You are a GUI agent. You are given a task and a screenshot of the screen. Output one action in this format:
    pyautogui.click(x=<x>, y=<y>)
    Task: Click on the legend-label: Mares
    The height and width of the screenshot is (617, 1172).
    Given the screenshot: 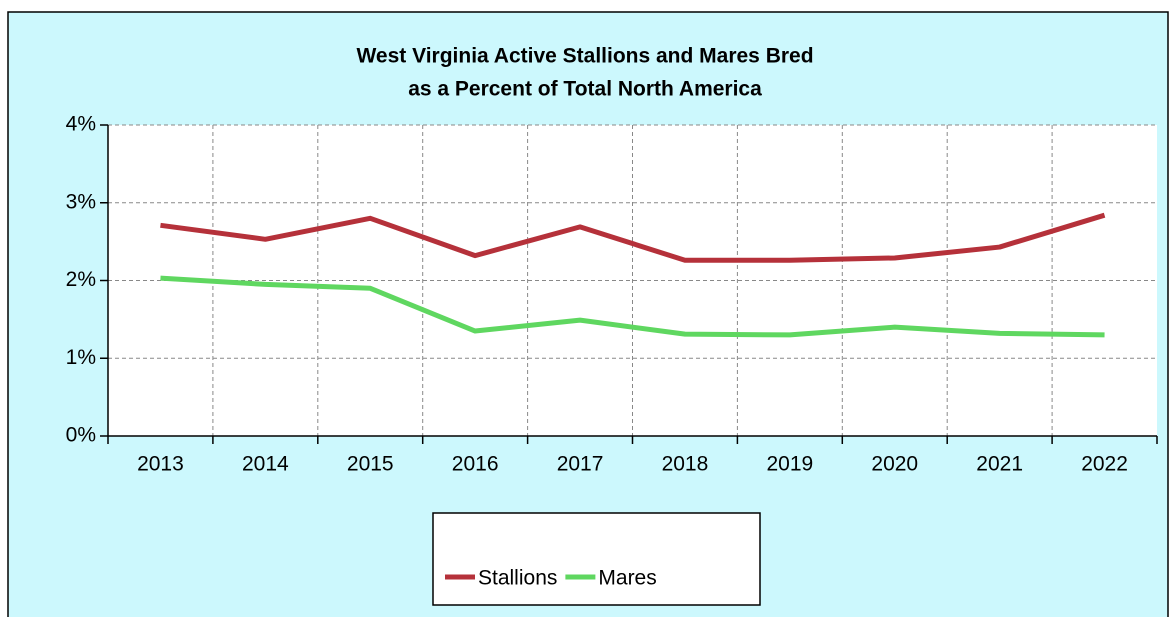 What is the action you would take?
    pyautogui.click(x=627, y=578)
    